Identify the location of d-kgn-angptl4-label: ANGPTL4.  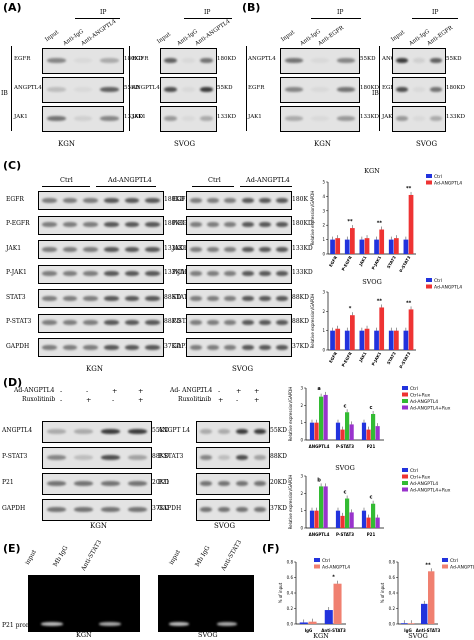
(17, 430).